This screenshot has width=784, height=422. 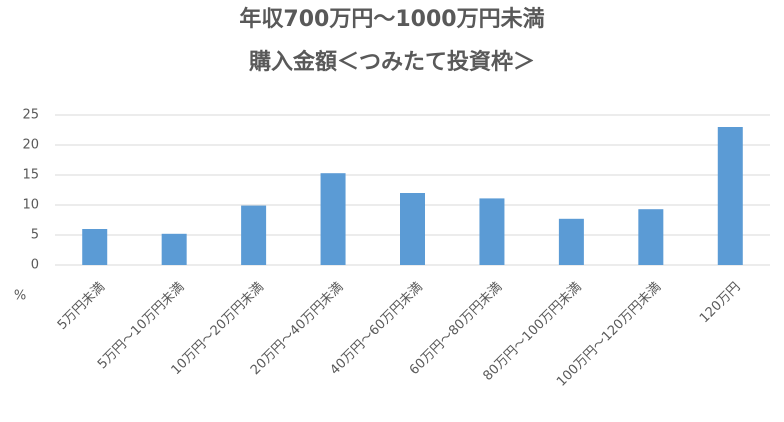 I want to click on chart-title: 年収700万円～1000万円未満, so click(x=391, y=19).